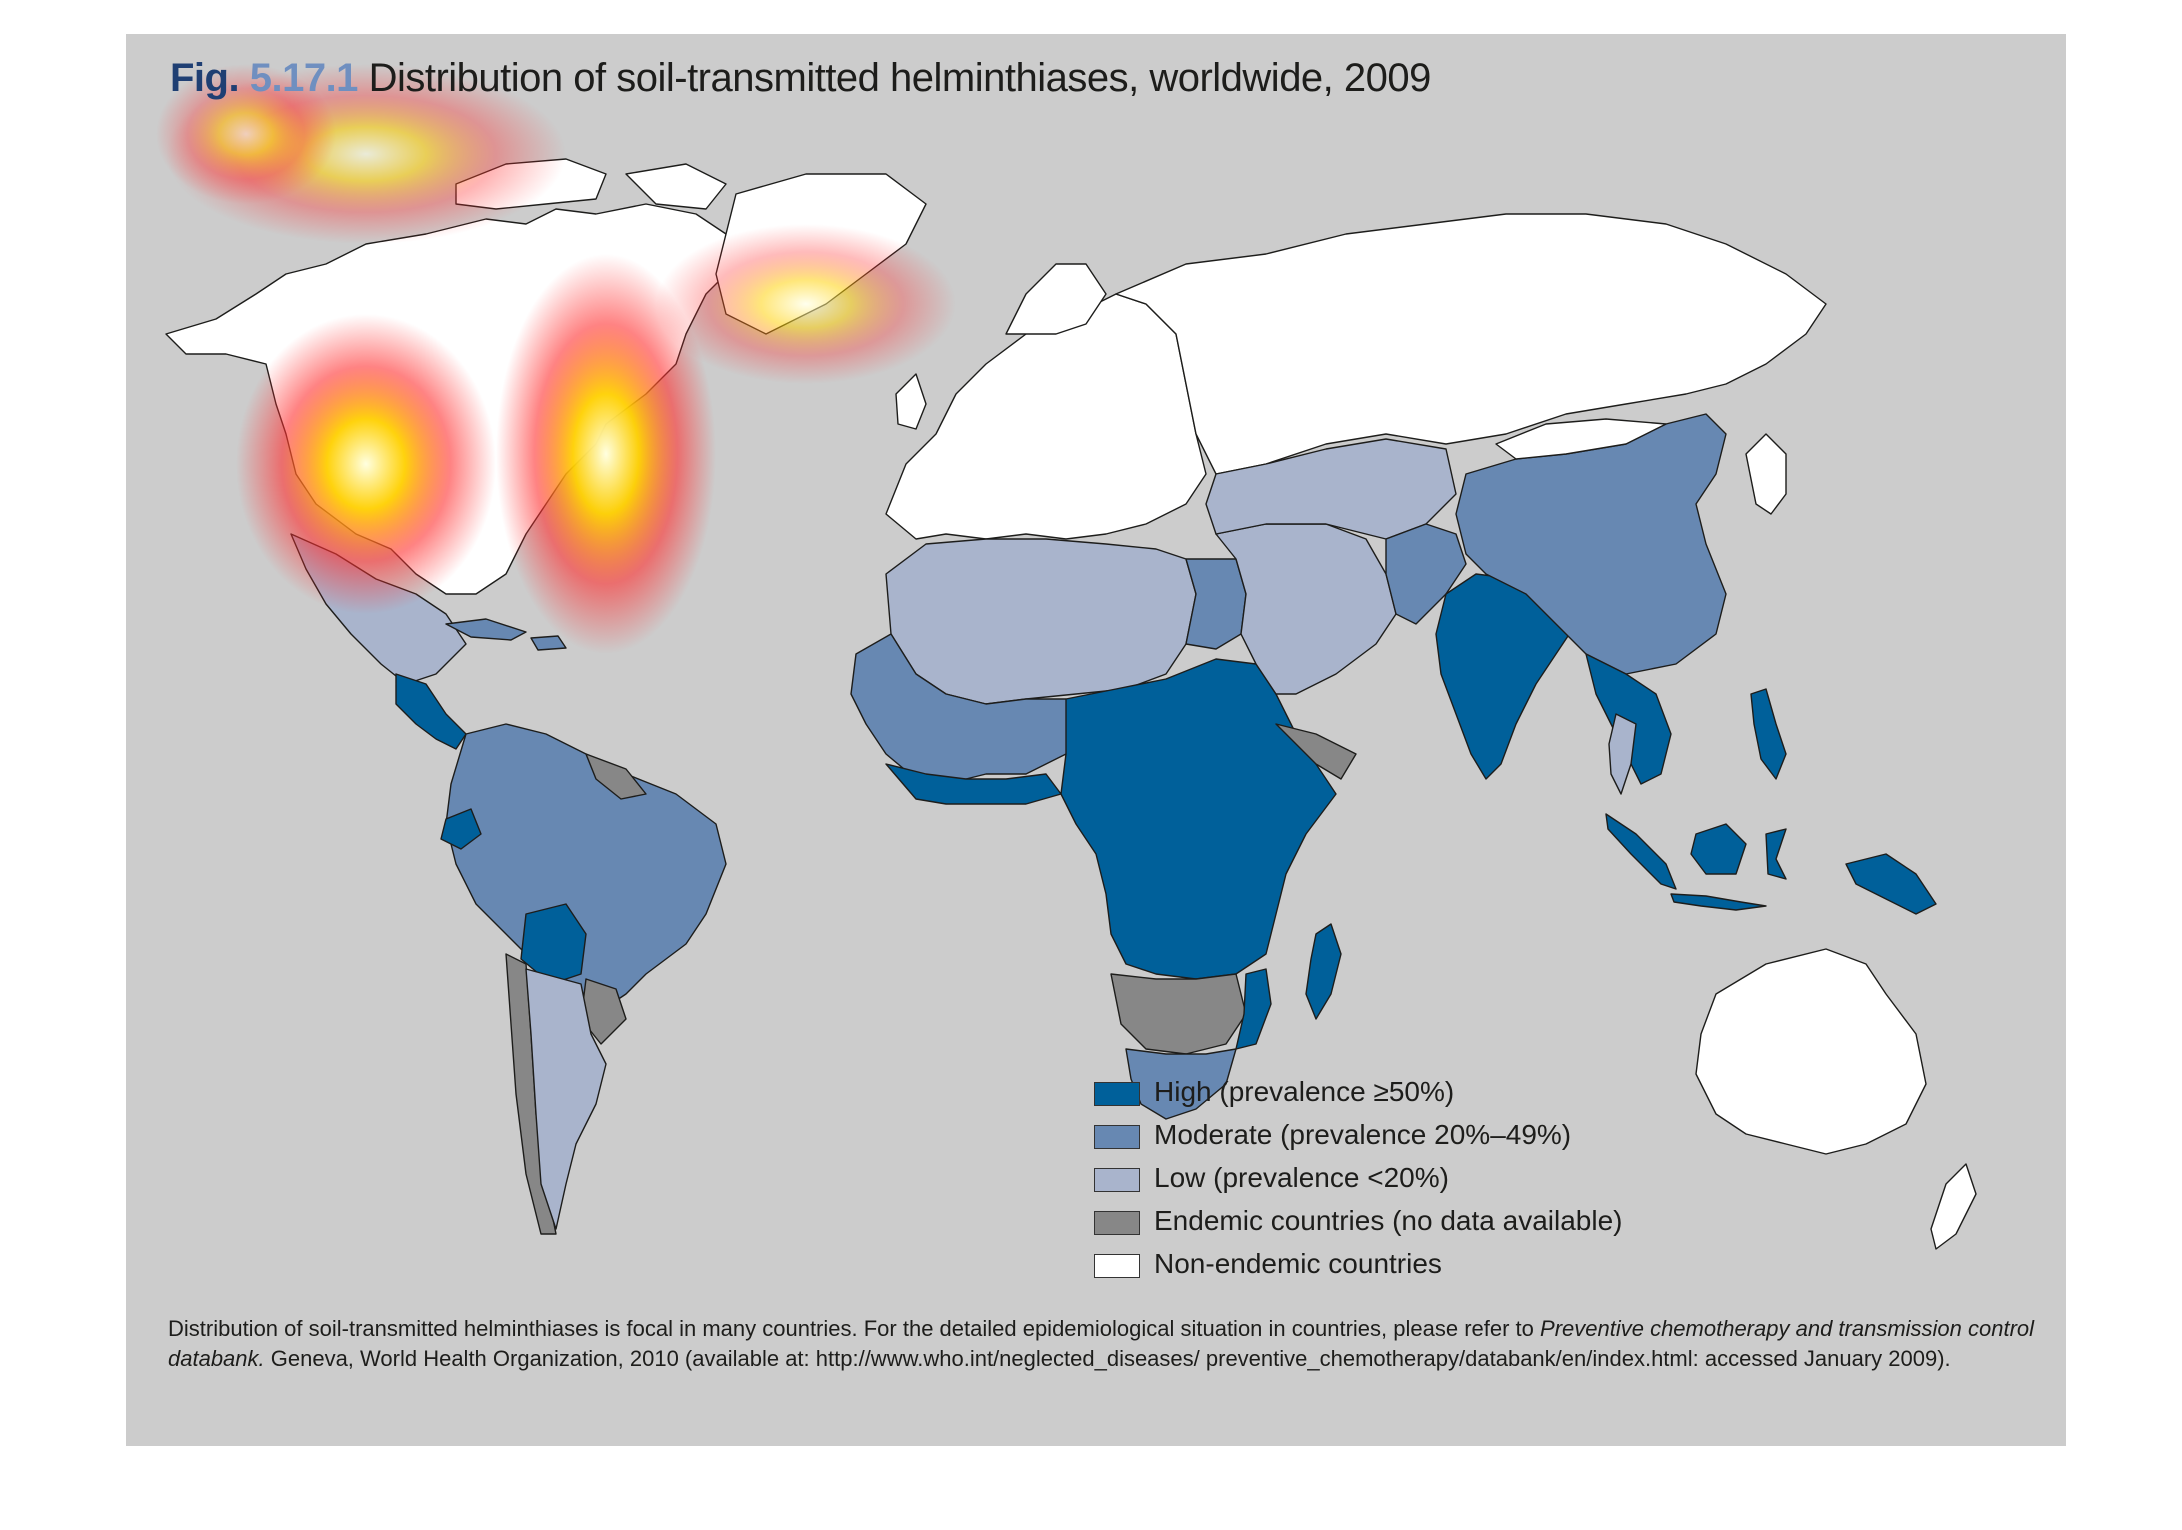 The width and height of the screenshot is (2182, 1530). Describe the element at coordinates (1117, 1223) in the screenshot. I see `legend-swatch-endemic-no-data` at that location.